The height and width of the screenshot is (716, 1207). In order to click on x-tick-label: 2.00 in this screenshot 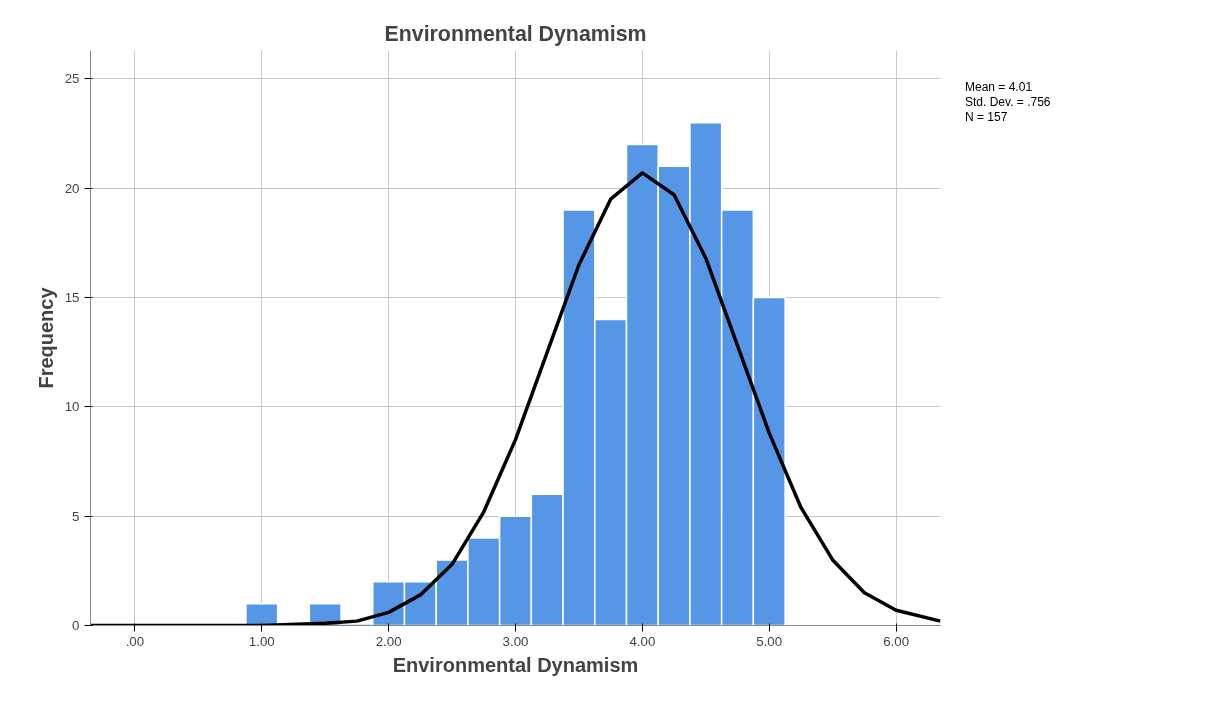, I will do `click(388, 641)`.